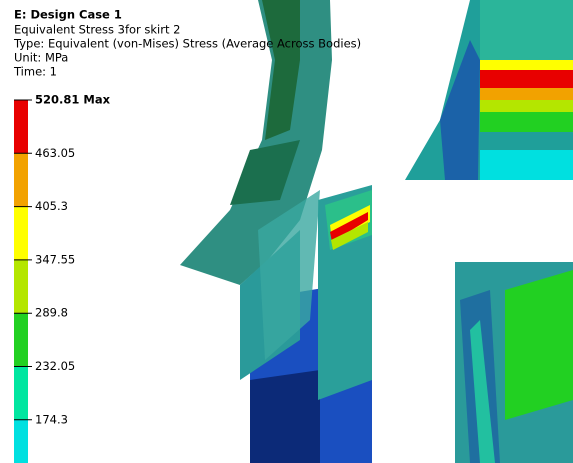 Image resolution: width=573 pixels, height=463 pixels. I want to click on legend-label: 463.05, so click(55, 153).